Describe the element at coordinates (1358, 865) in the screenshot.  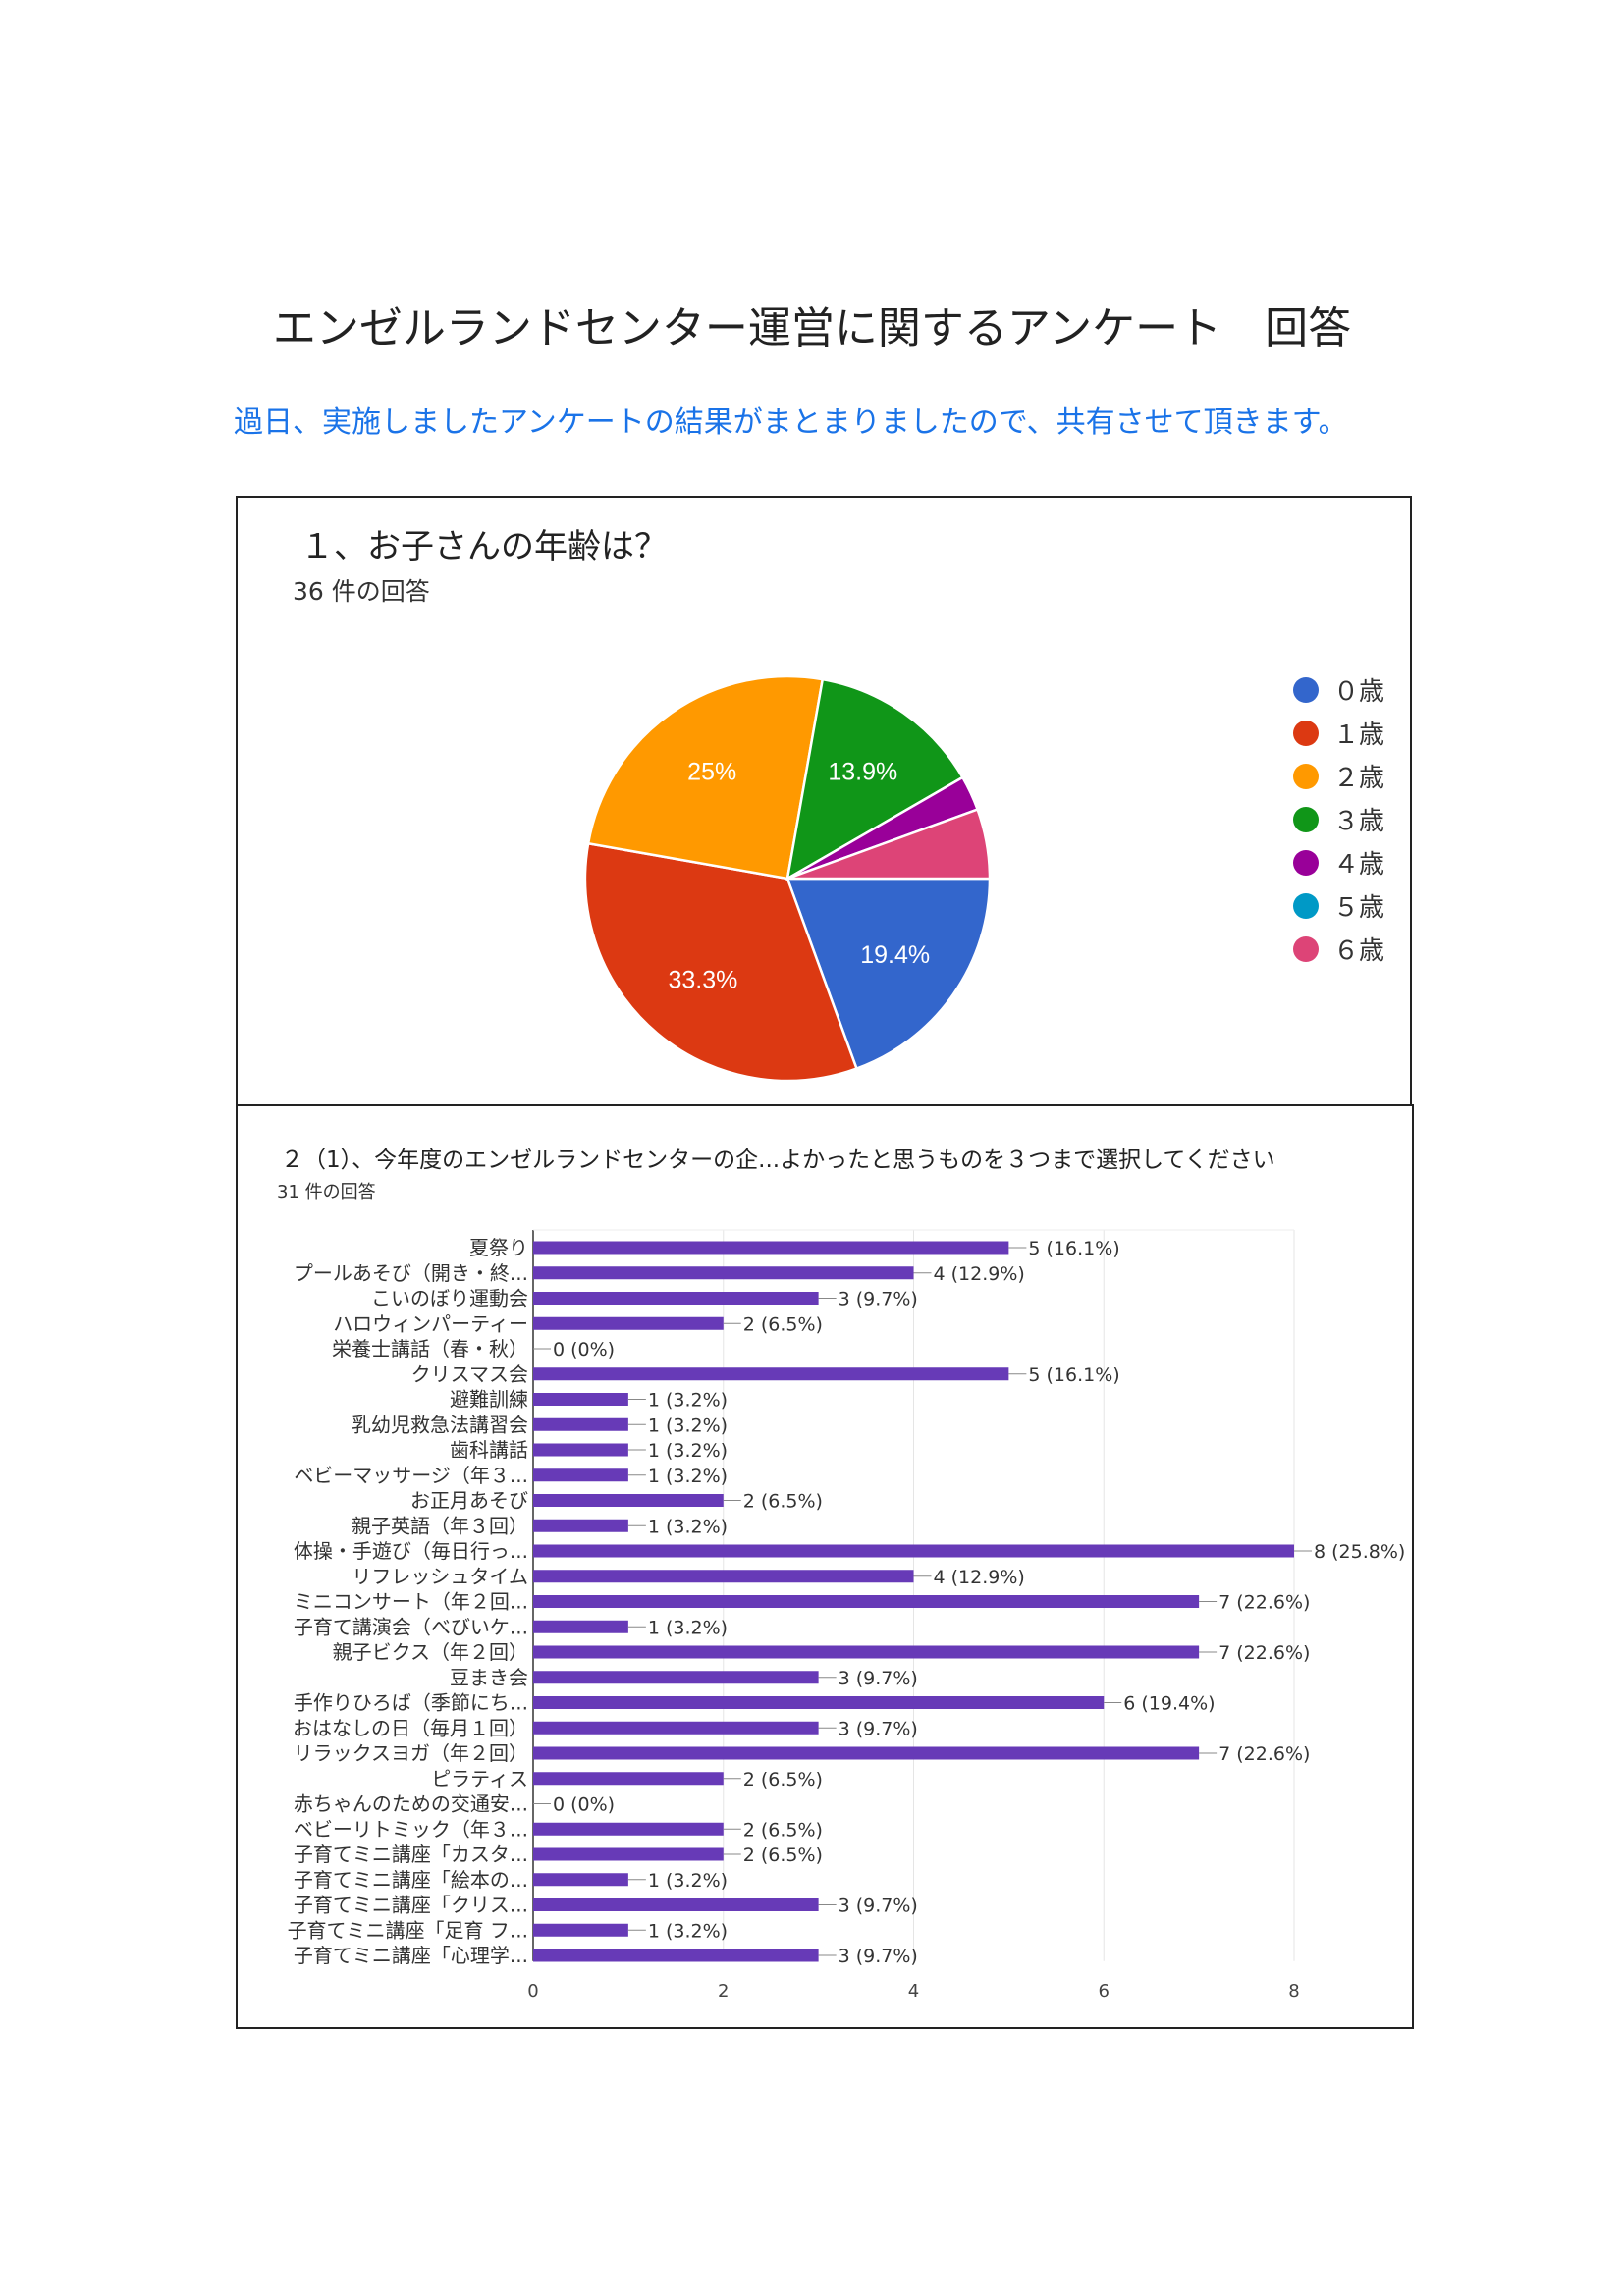
I see `legend-label: ４歳` at that location.